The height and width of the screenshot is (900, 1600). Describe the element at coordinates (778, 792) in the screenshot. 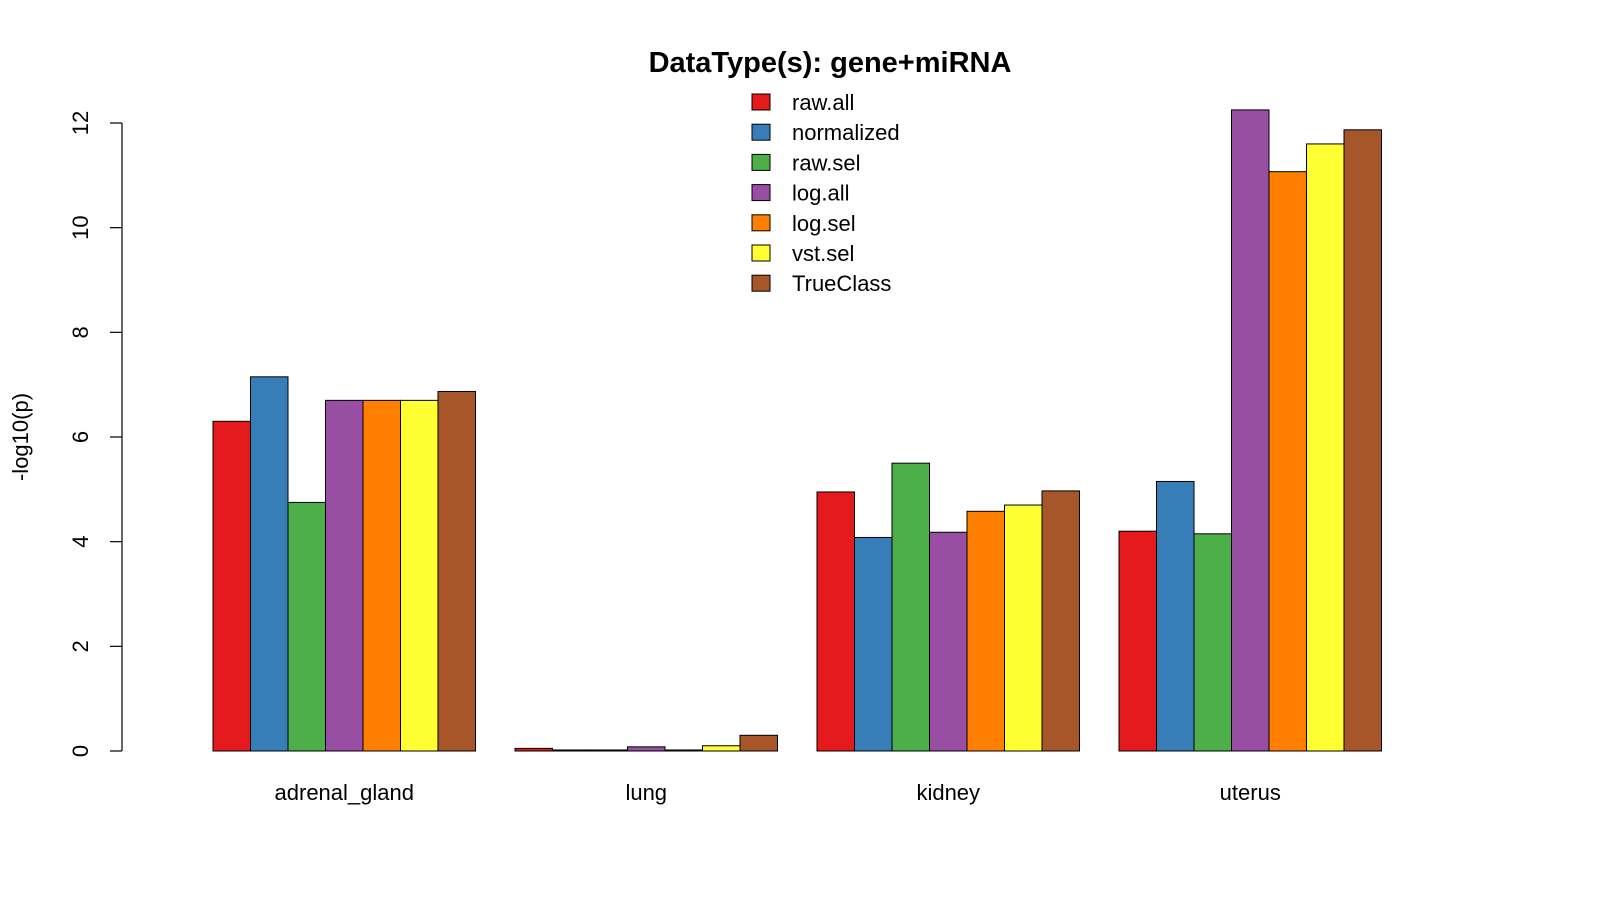

I see `x-axis-labels: adrenal_gland lung kidney uterus` at that location.